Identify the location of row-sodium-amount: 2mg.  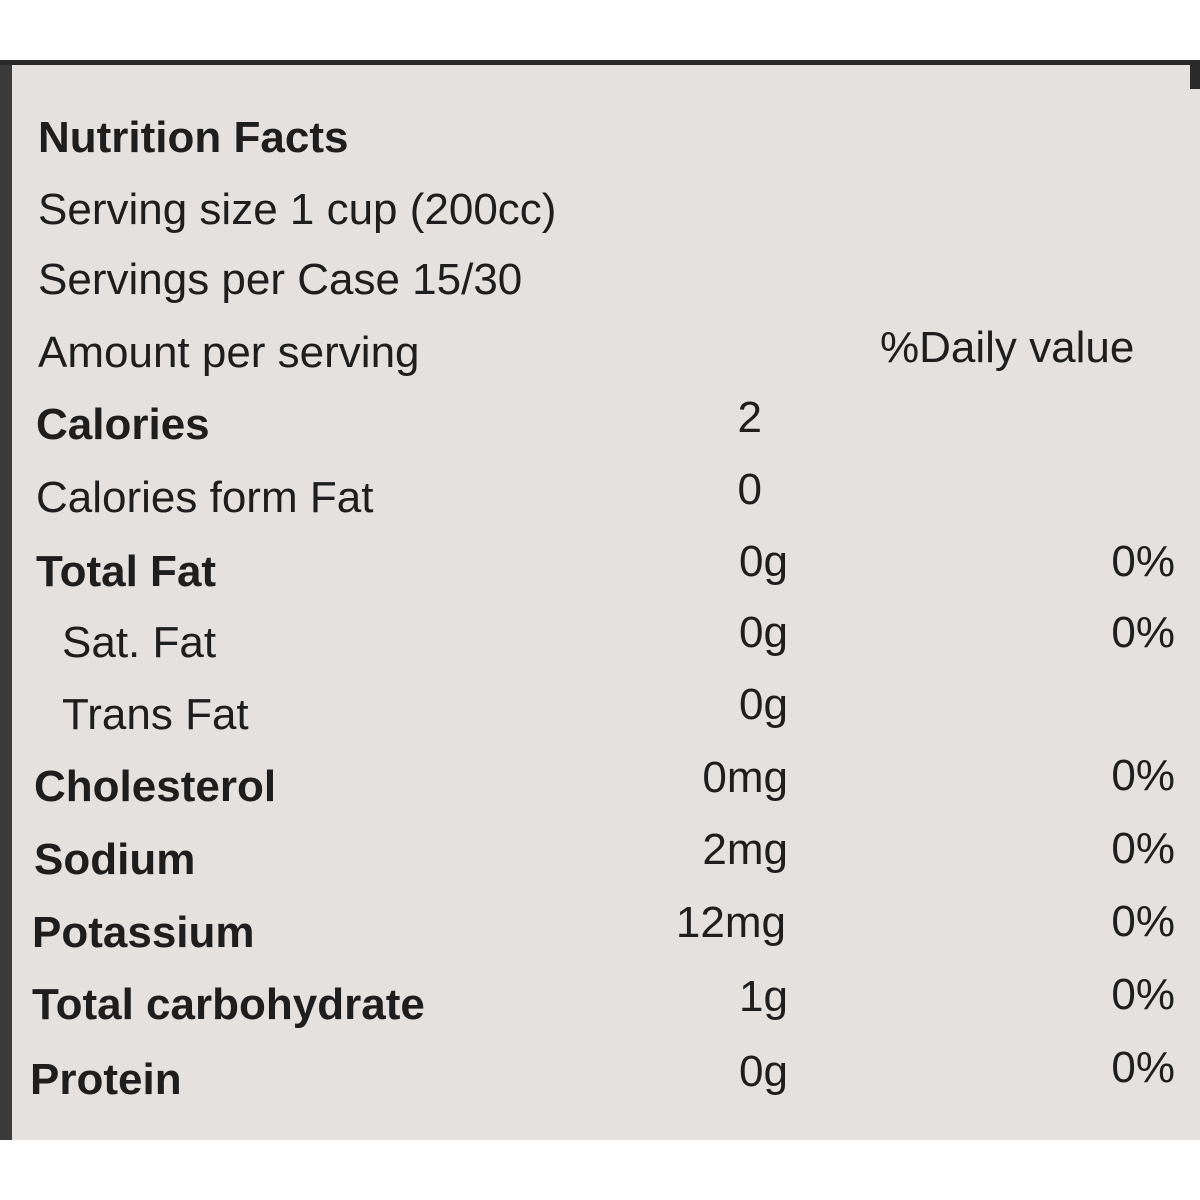
(745, 849).